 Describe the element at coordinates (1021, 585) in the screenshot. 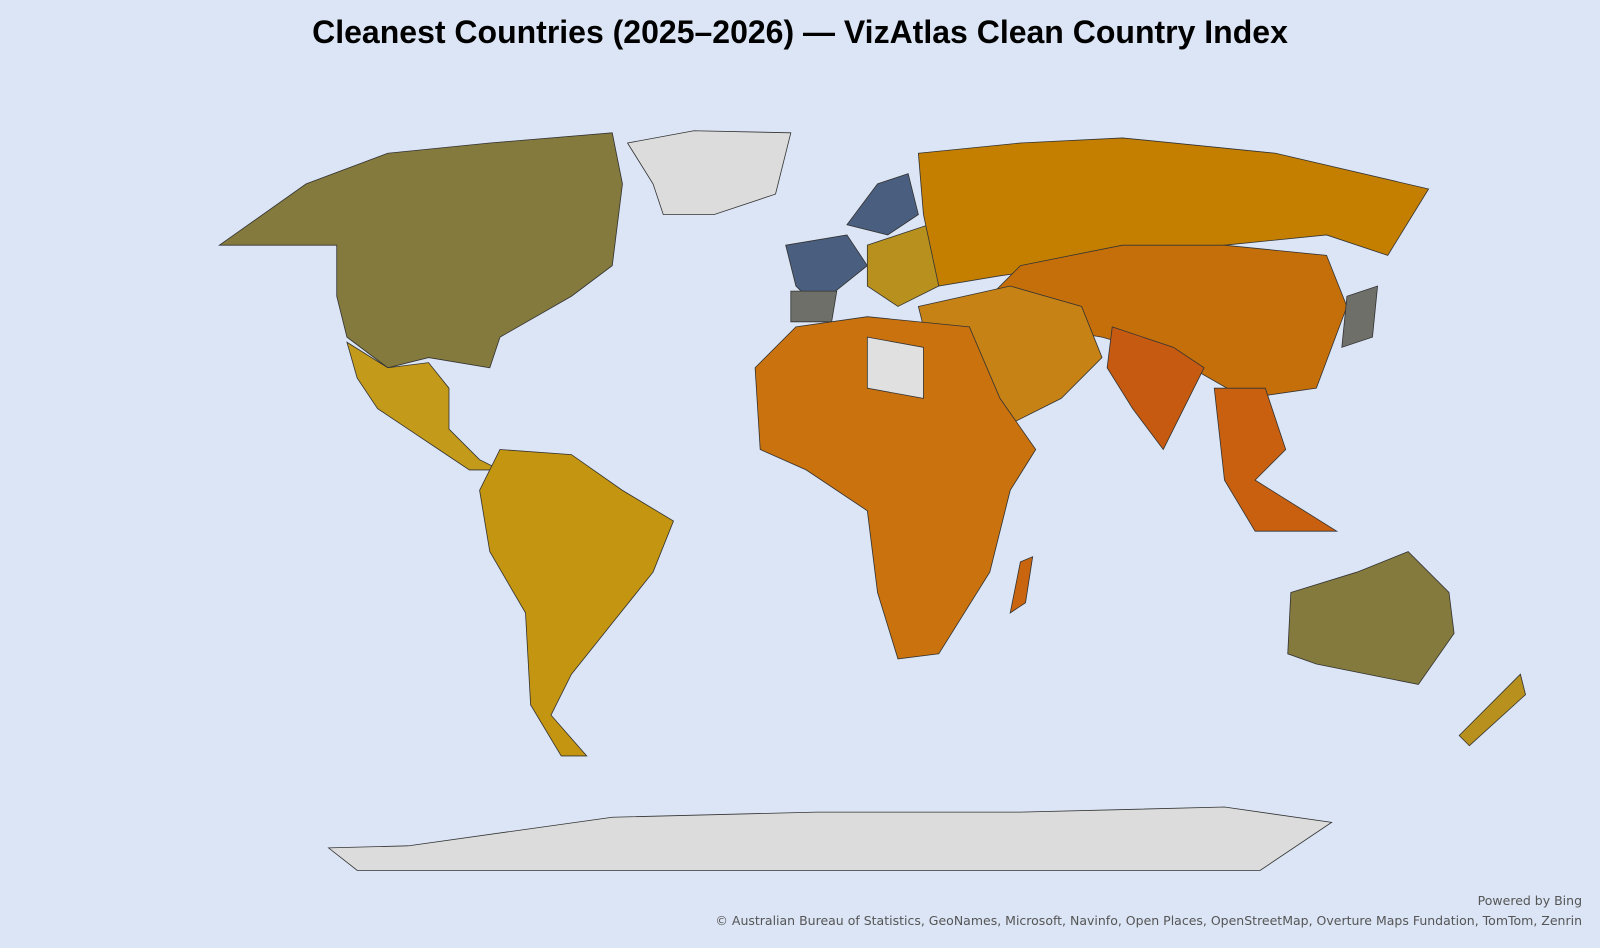

I see `madagascar` at that location.